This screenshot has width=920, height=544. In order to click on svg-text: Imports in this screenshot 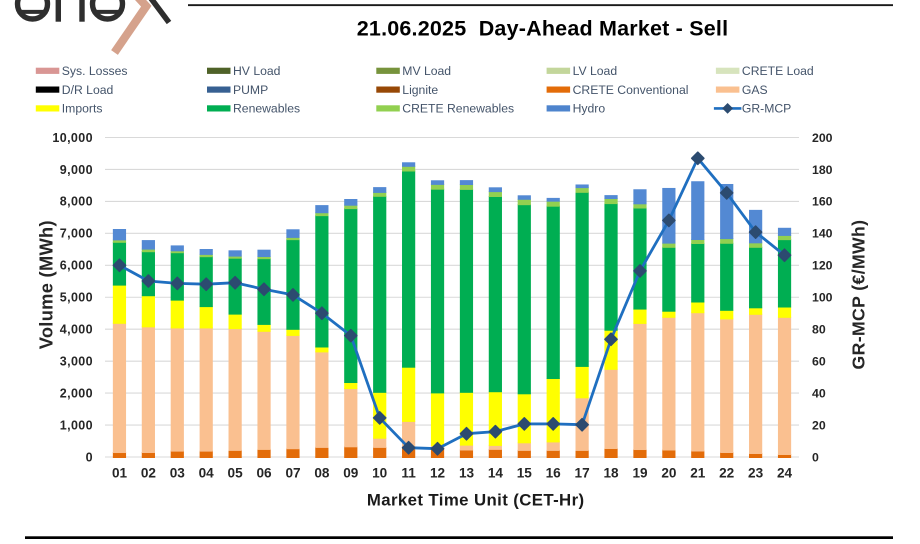, I will do `click(82, 109)`.